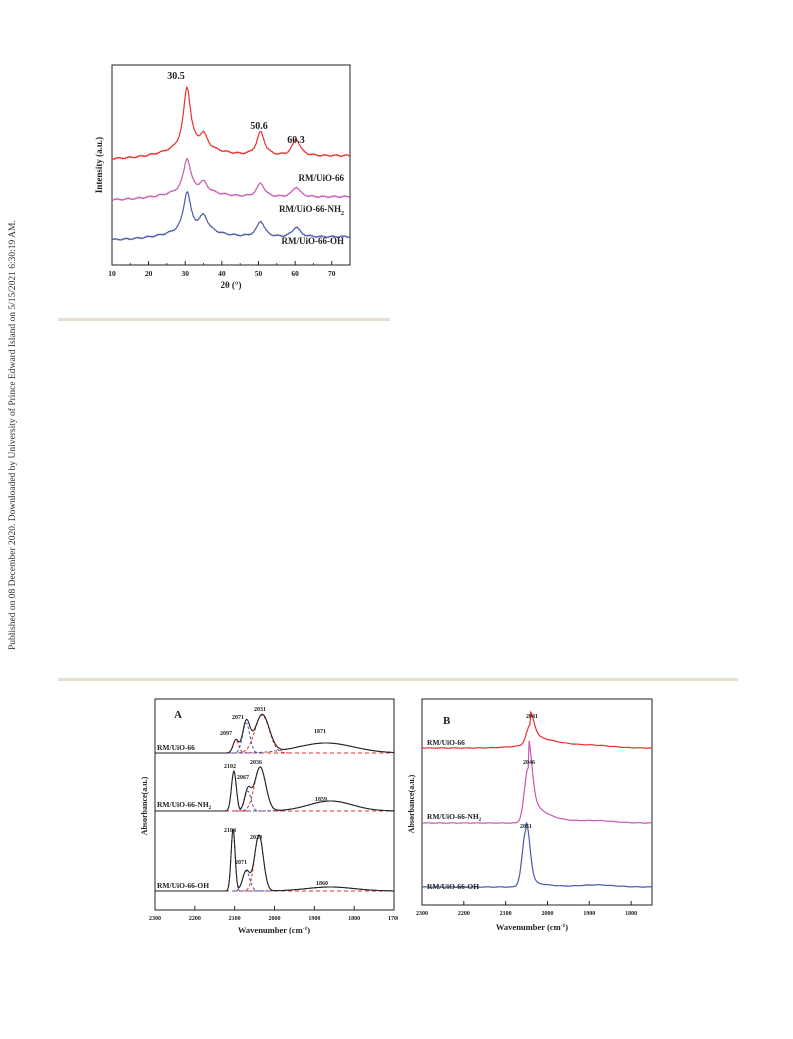  Describe the element at coordinates (320, 732) in the screenshot. I see `ira-peak-label: 1871` at that location.